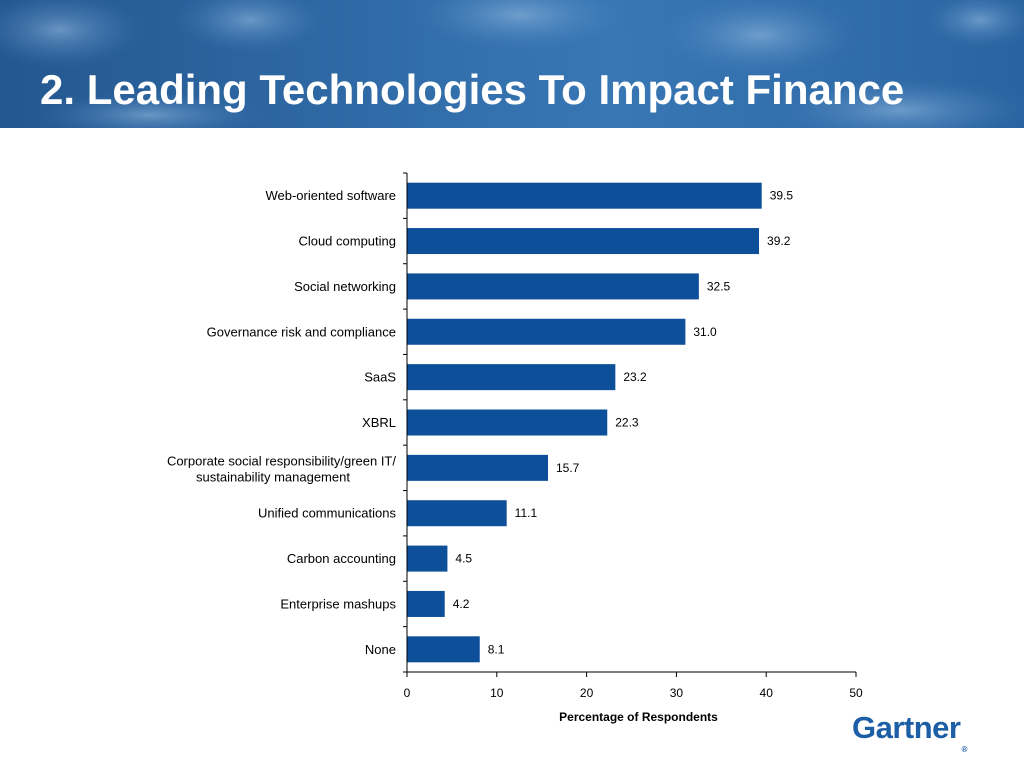 This screenshot has width=1024, height=768. I want to click on category-label: Cloud computing, so click(347, 241).